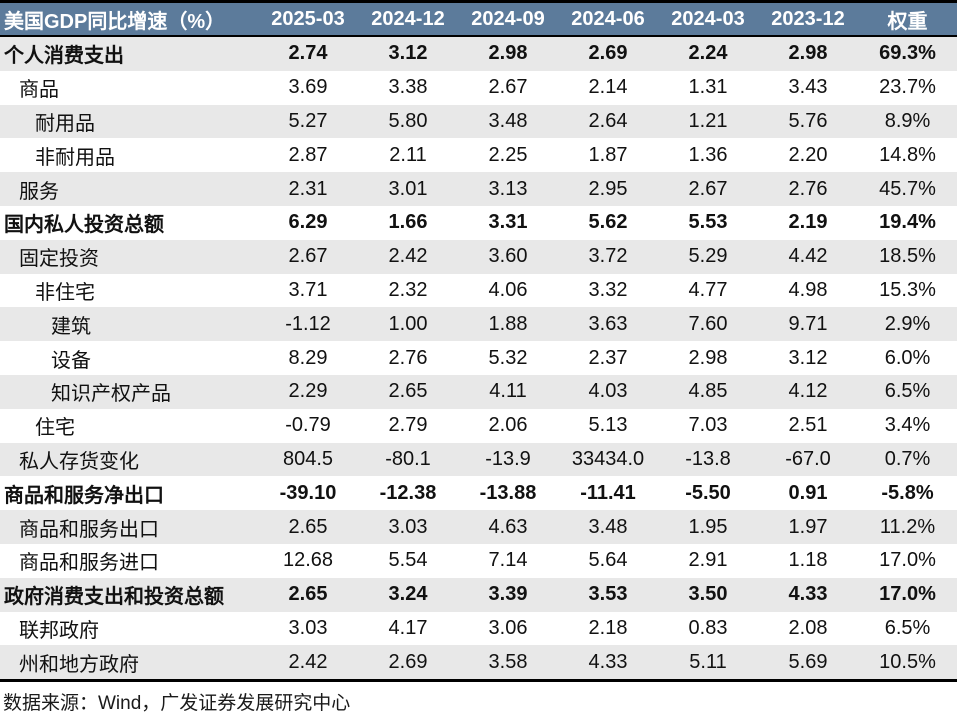 The width and height of the screenshot is (957, 712). What do you see at coordinates (478, 53) in the screenshot?
I see `table-row: 个人消费支出 2.74 3.12 2.98 2.69 2.24 2.98 69.3%` at bounding box center [478, 53].